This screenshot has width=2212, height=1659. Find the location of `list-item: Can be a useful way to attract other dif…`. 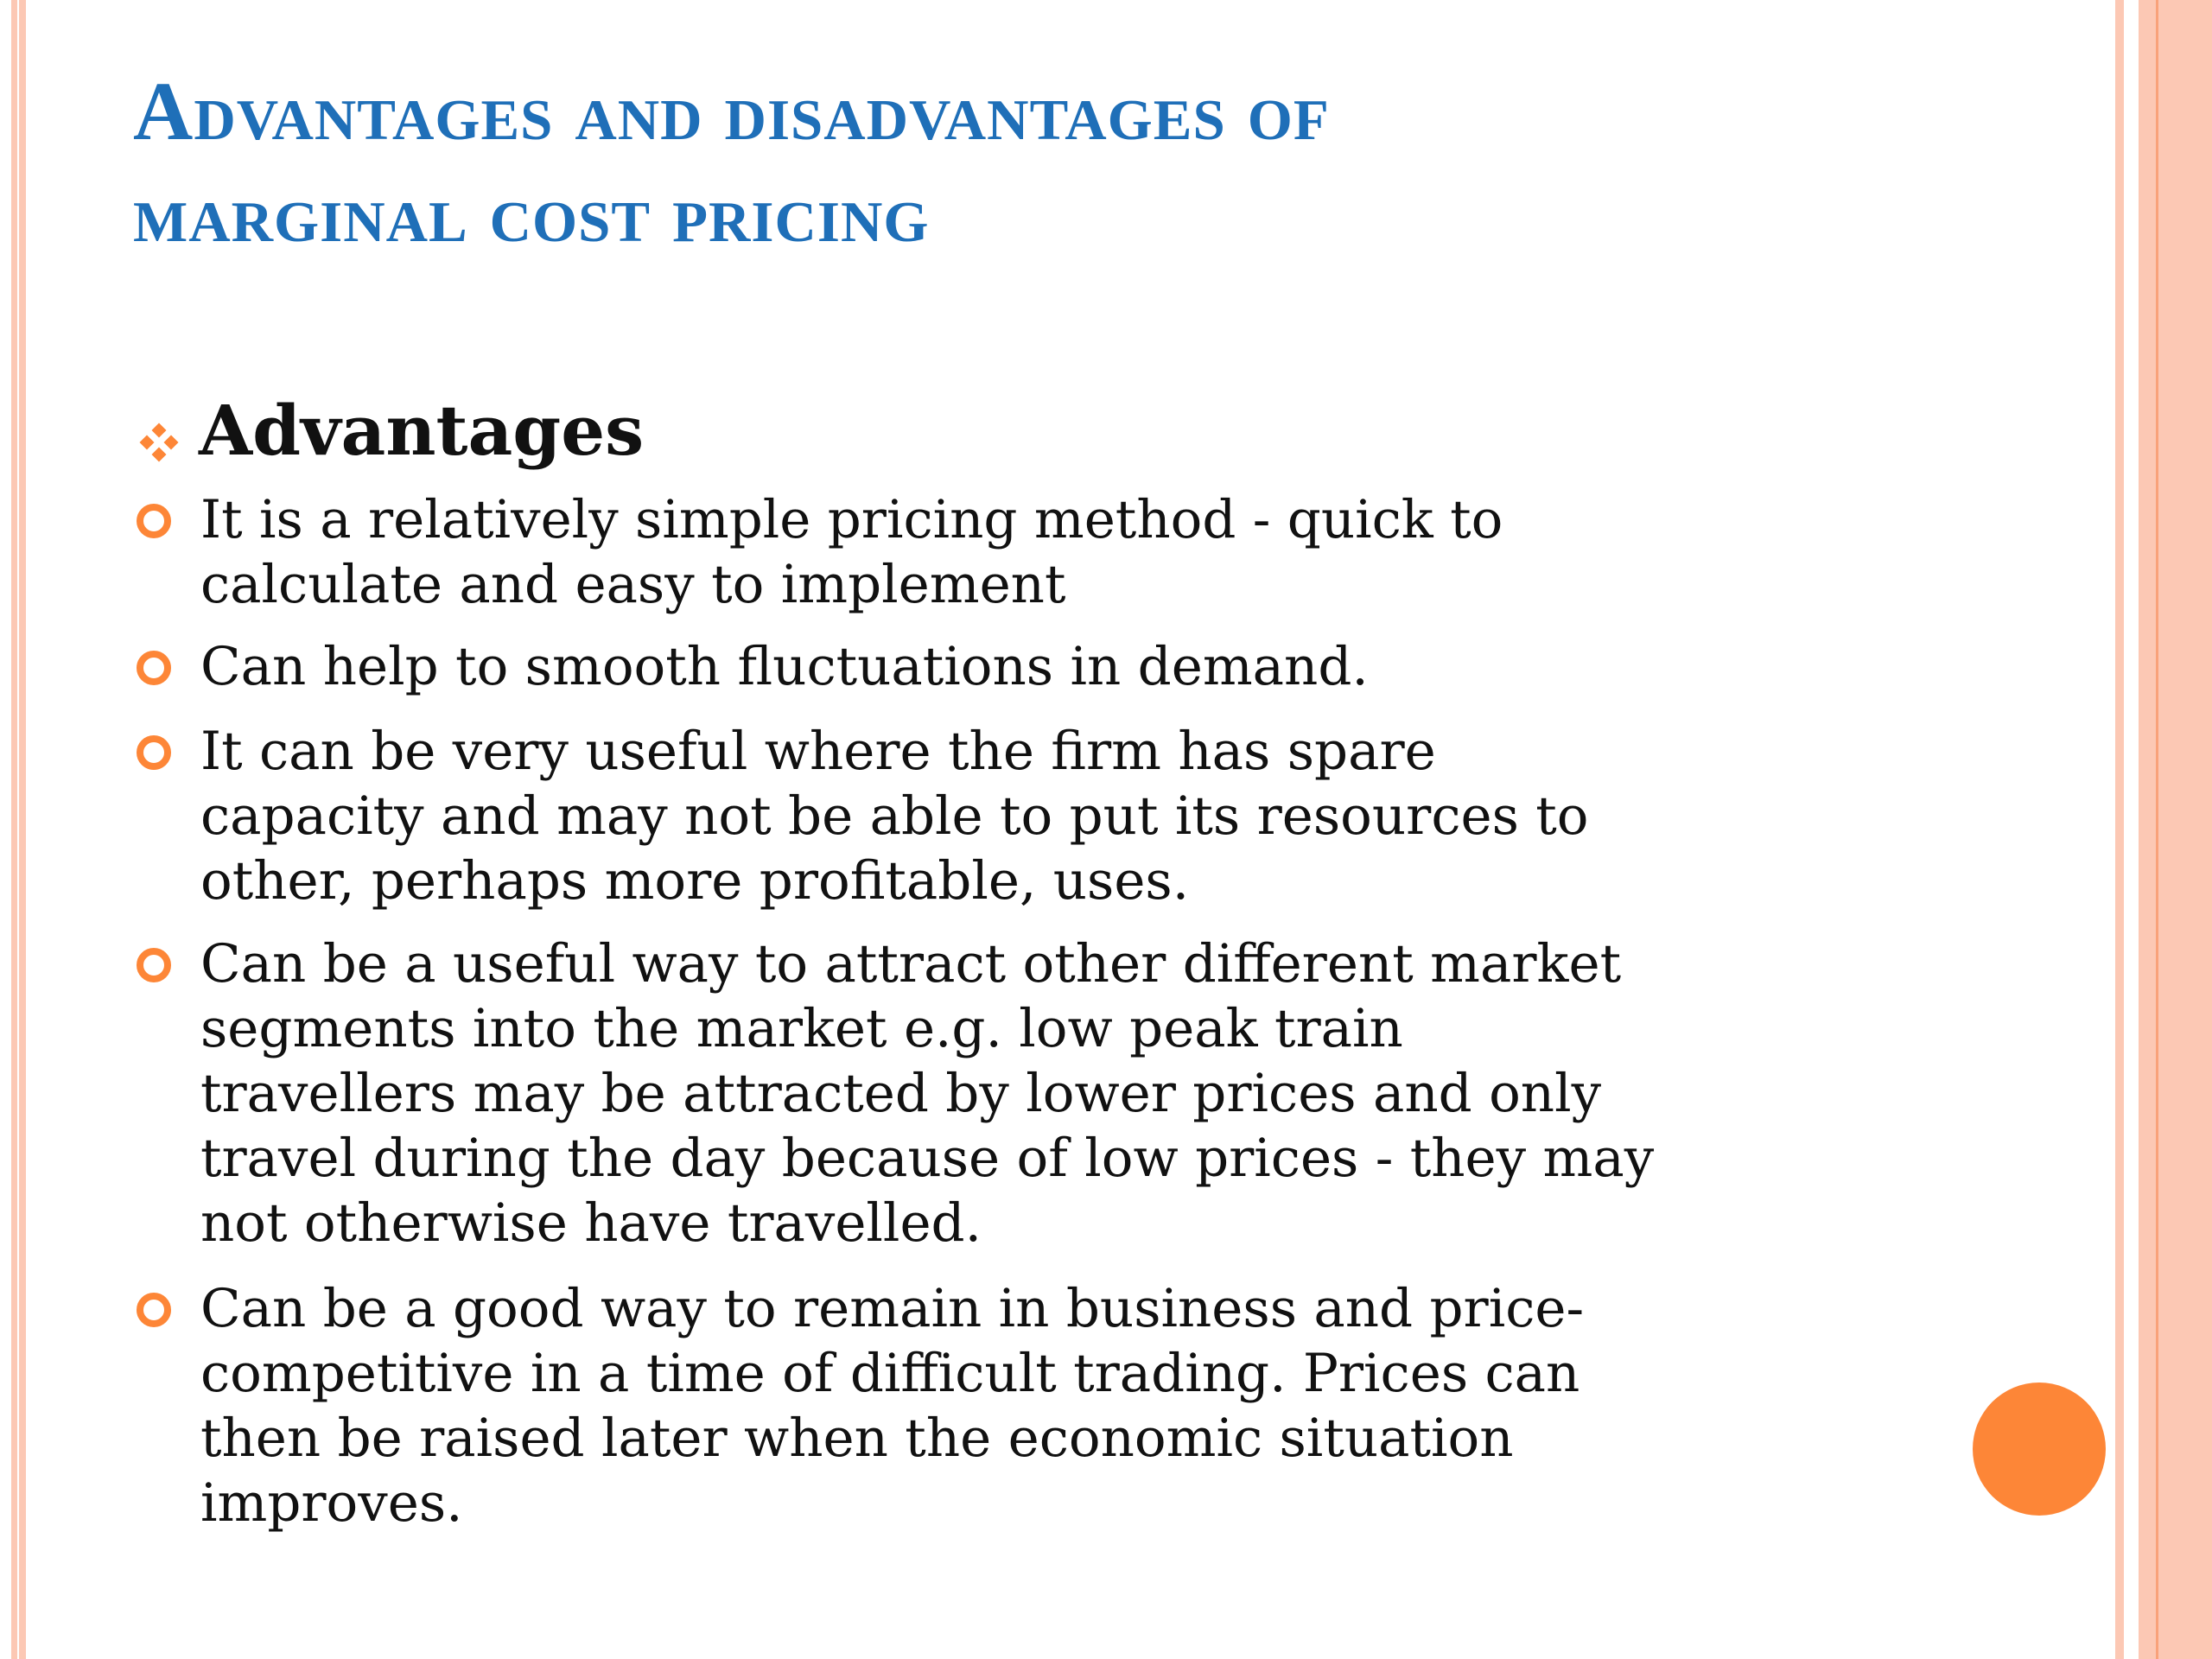

list-item: Can be a useful way to attract other dif… is located at coordinates (896, 1093).